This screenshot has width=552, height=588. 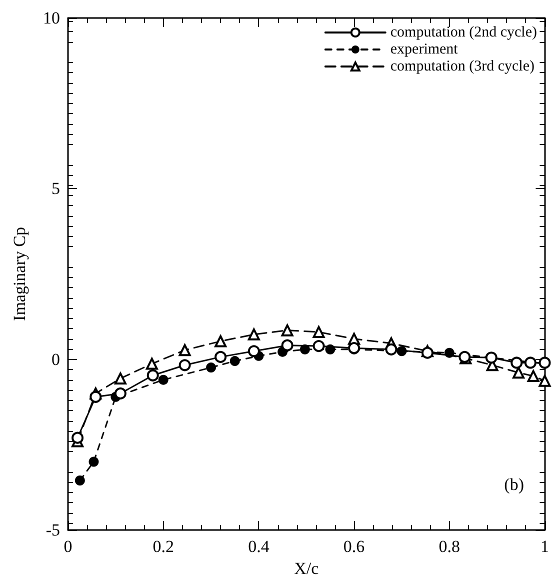 I want to click on y-tick-label: 5, so click(x=56, y=188).